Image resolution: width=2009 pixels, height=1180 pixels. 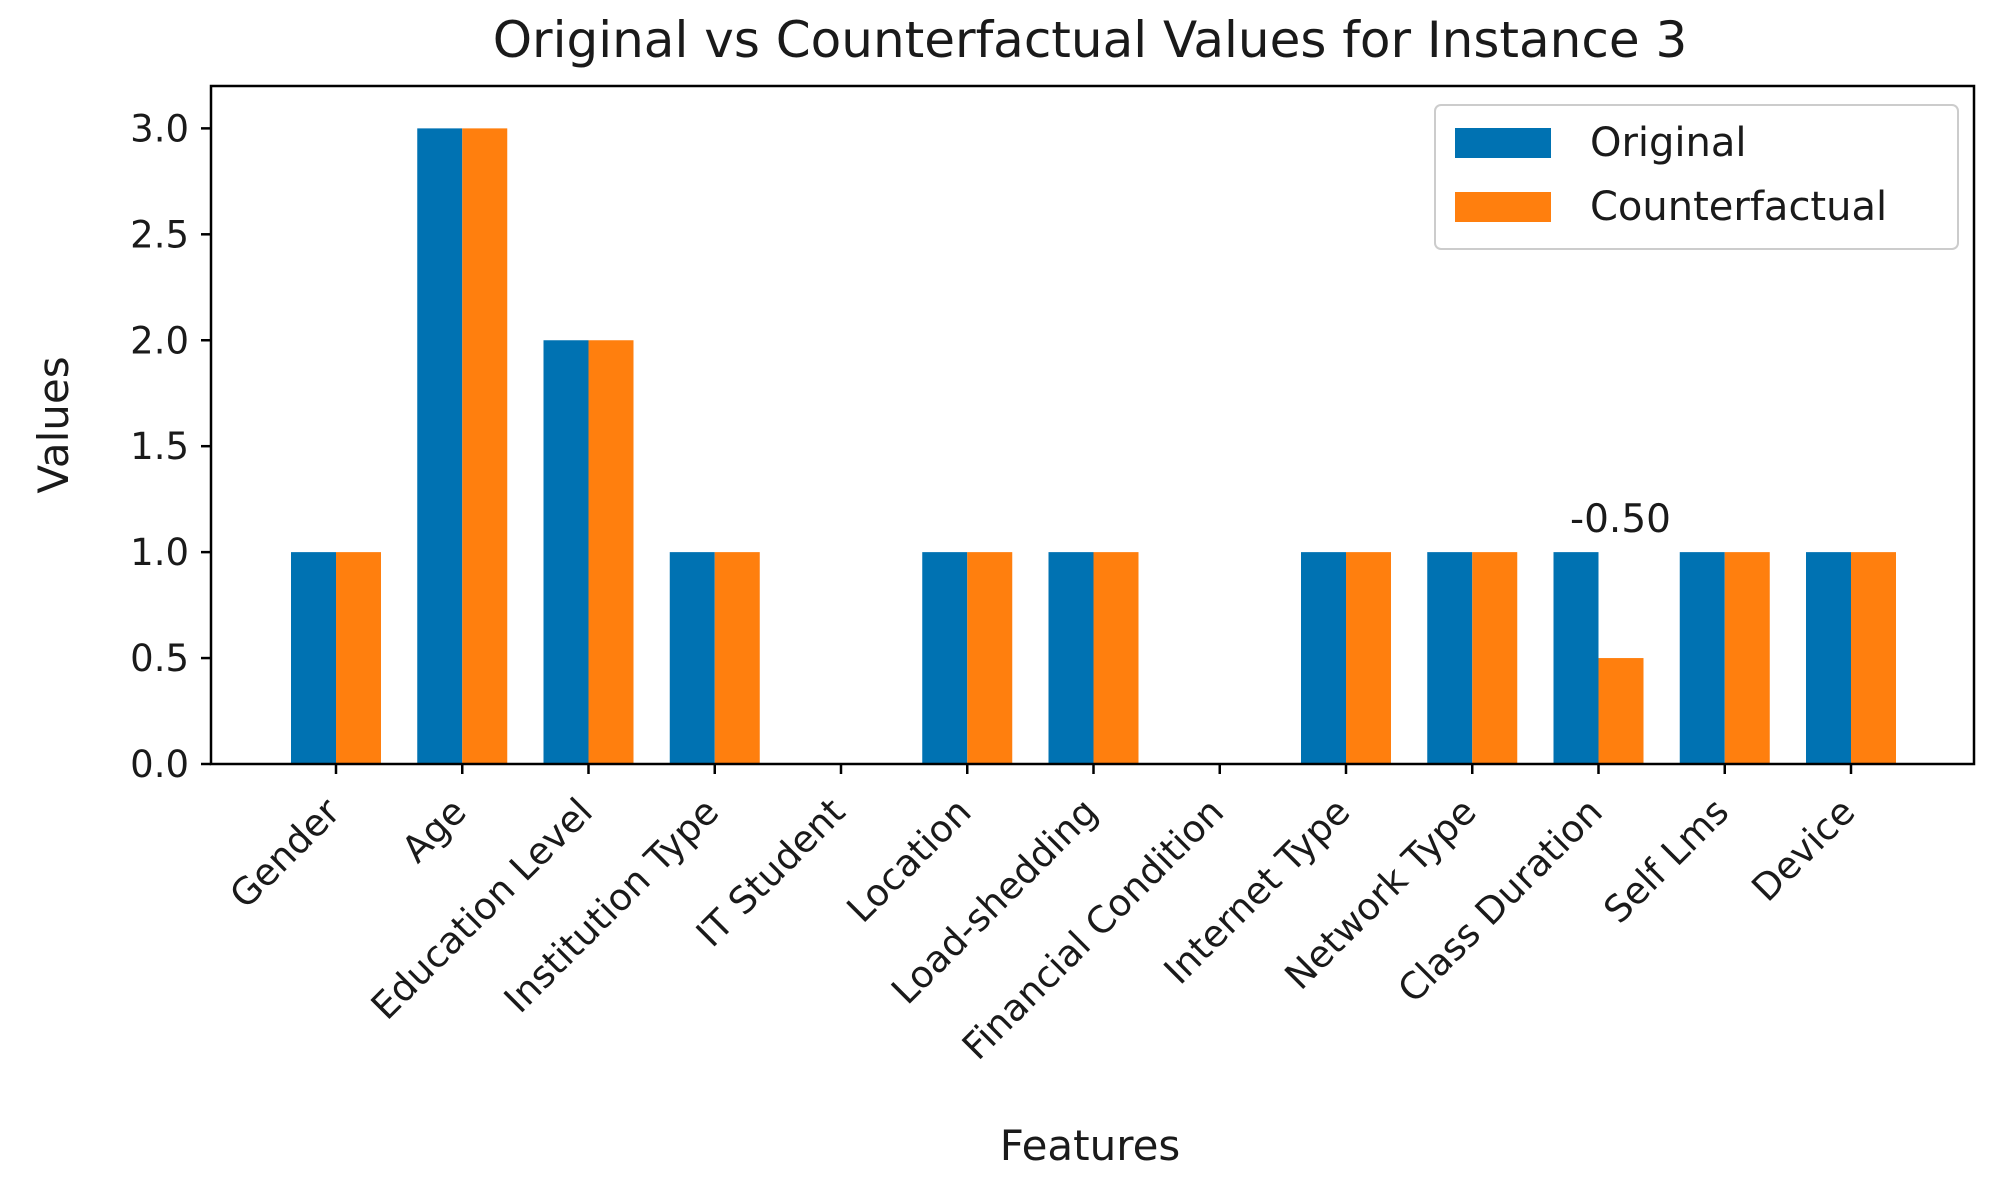 I want to click on x-tick-label: Age, so click(x=434, y=830).